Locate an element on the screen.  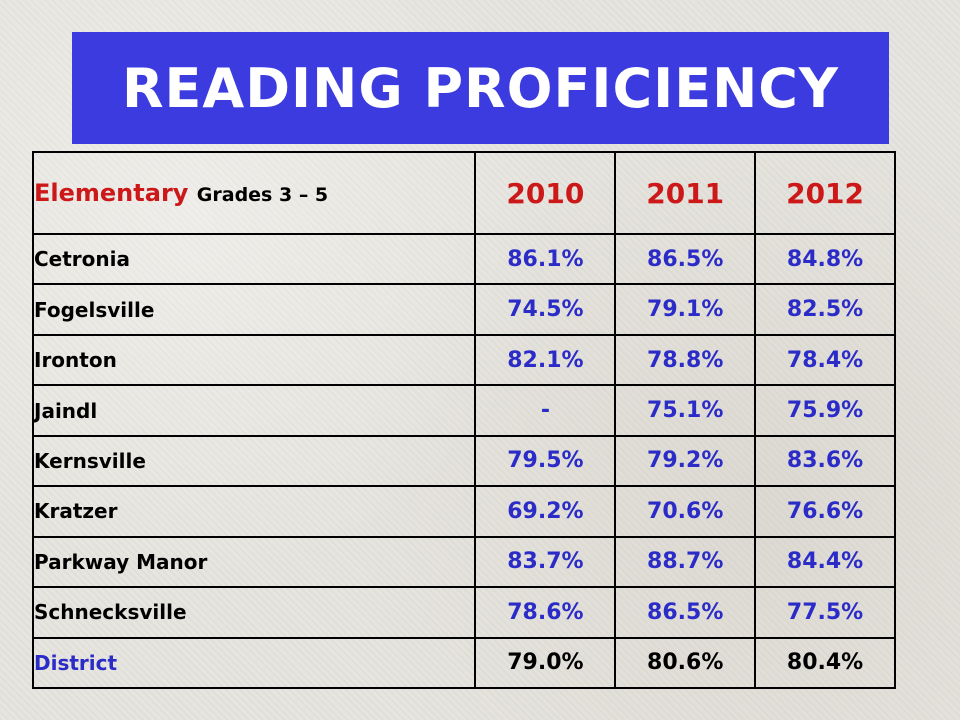
value-2010: 78.6% is located at coordinates (545, 612).